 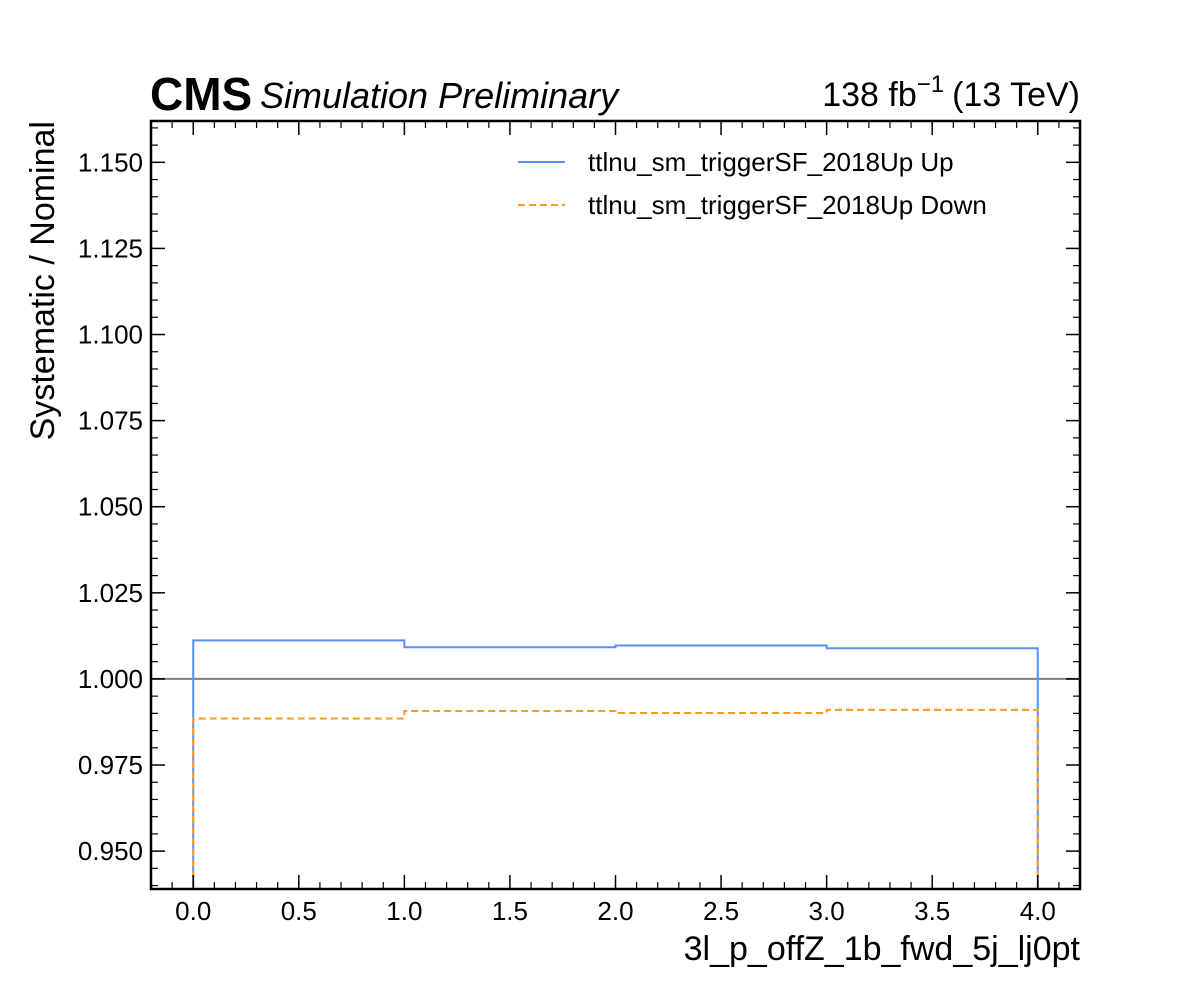 I want to click on x-axis-title: 3l_p_offZ_1b_fwd_5j_lj0pt, so click(x=882, y=949).